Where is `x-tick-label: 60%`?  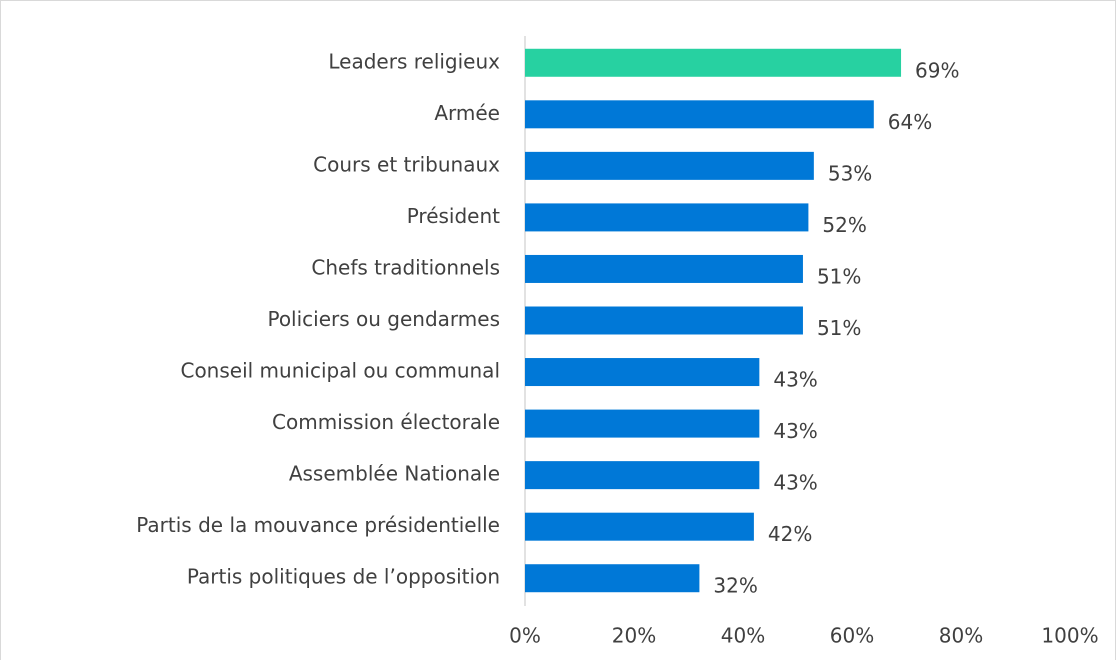 x-tick-label: 60% is located at coordinates (852, 636).